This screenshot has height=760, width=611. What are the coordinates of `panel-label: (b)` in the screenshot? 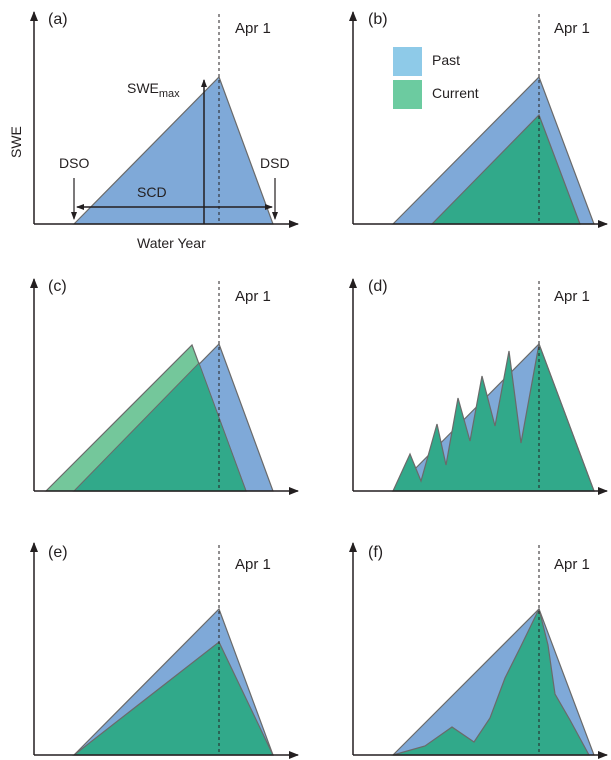 It's located at (378, 19).